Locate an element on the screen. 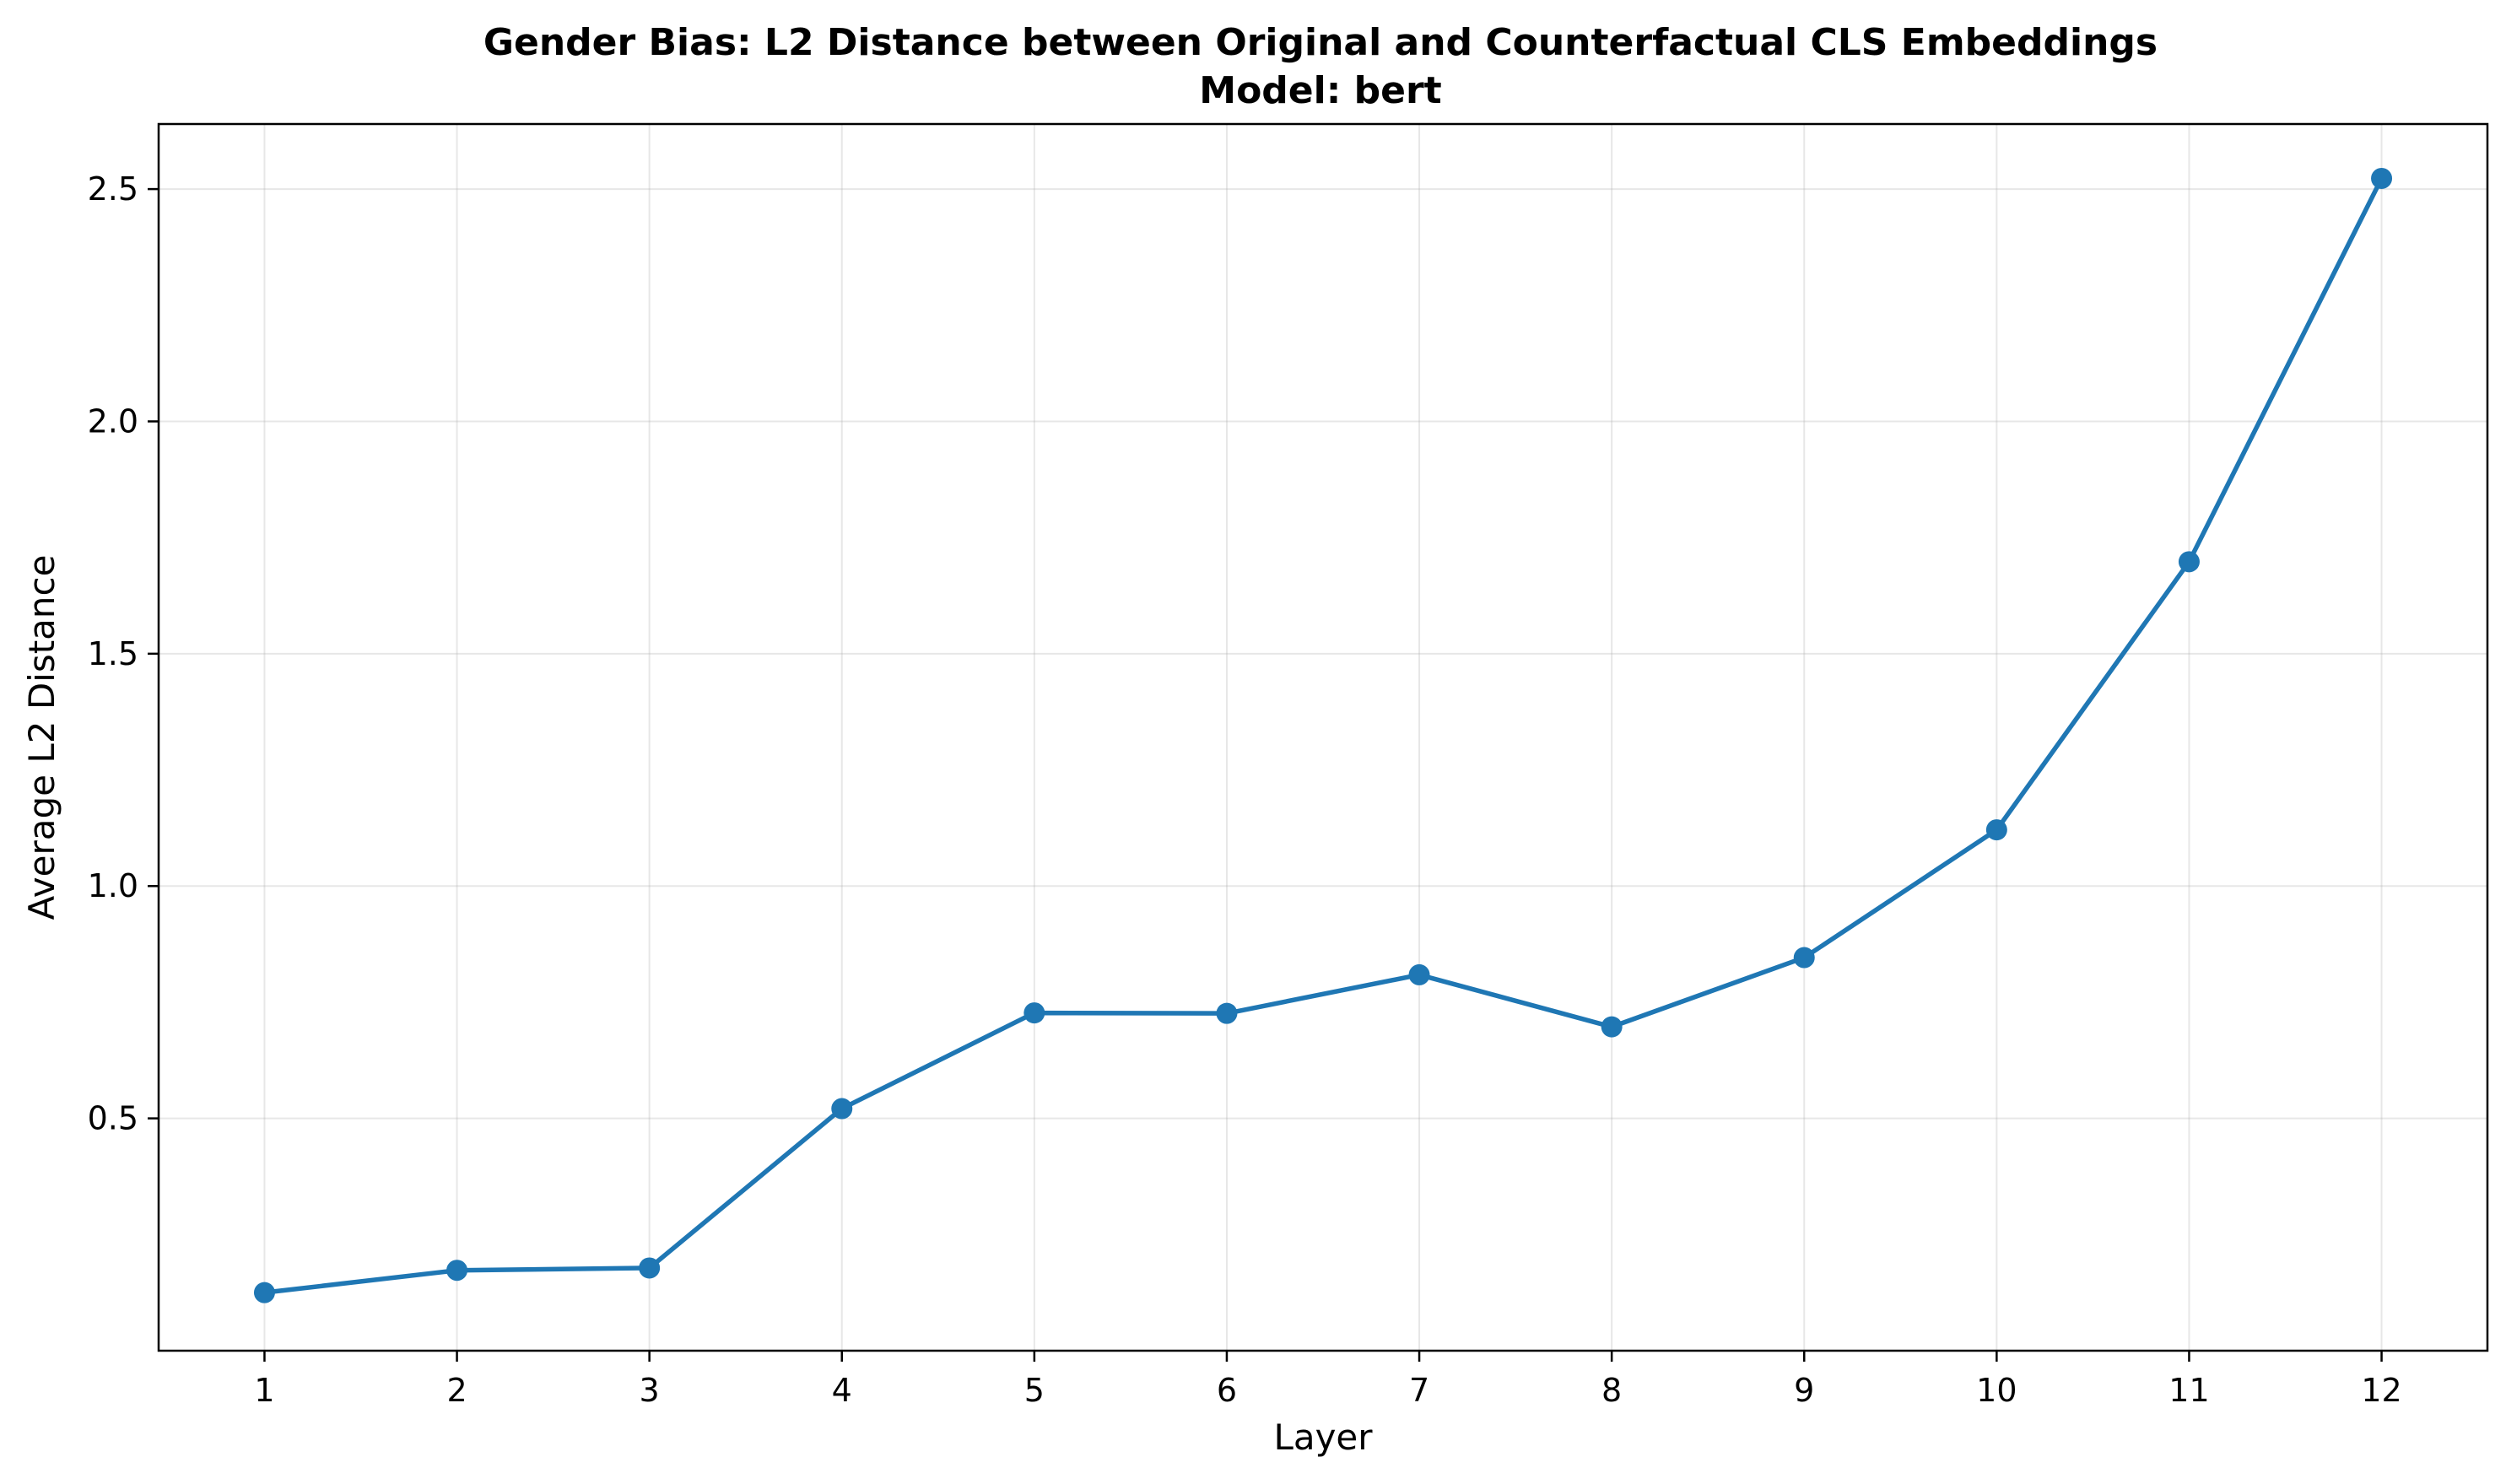 The width and height of the screenshot is (2506, 1484). x-tick-label: 6 is located at coordinates (1227, 1390).